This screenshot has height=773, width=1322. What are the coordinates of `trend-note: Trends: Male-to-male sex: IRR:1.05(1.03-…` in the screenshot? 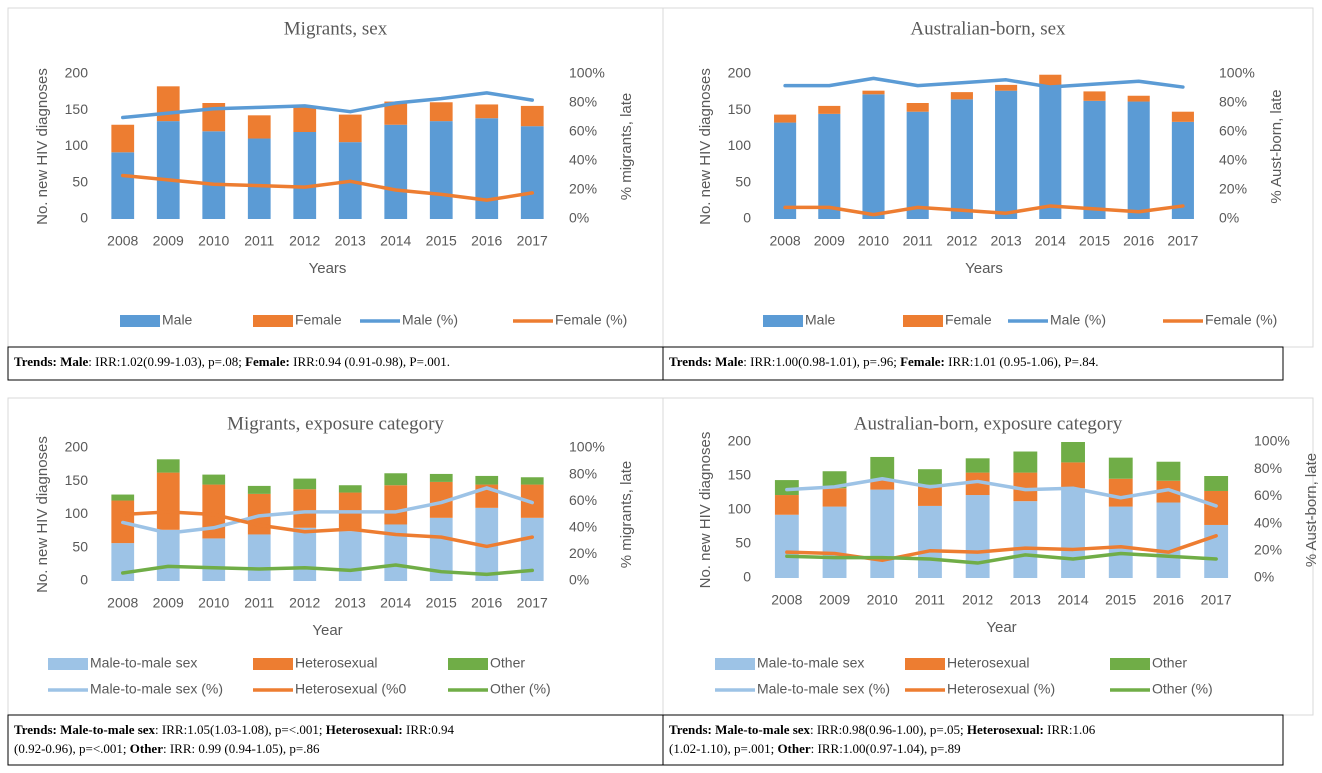 It's located at (234, 729).